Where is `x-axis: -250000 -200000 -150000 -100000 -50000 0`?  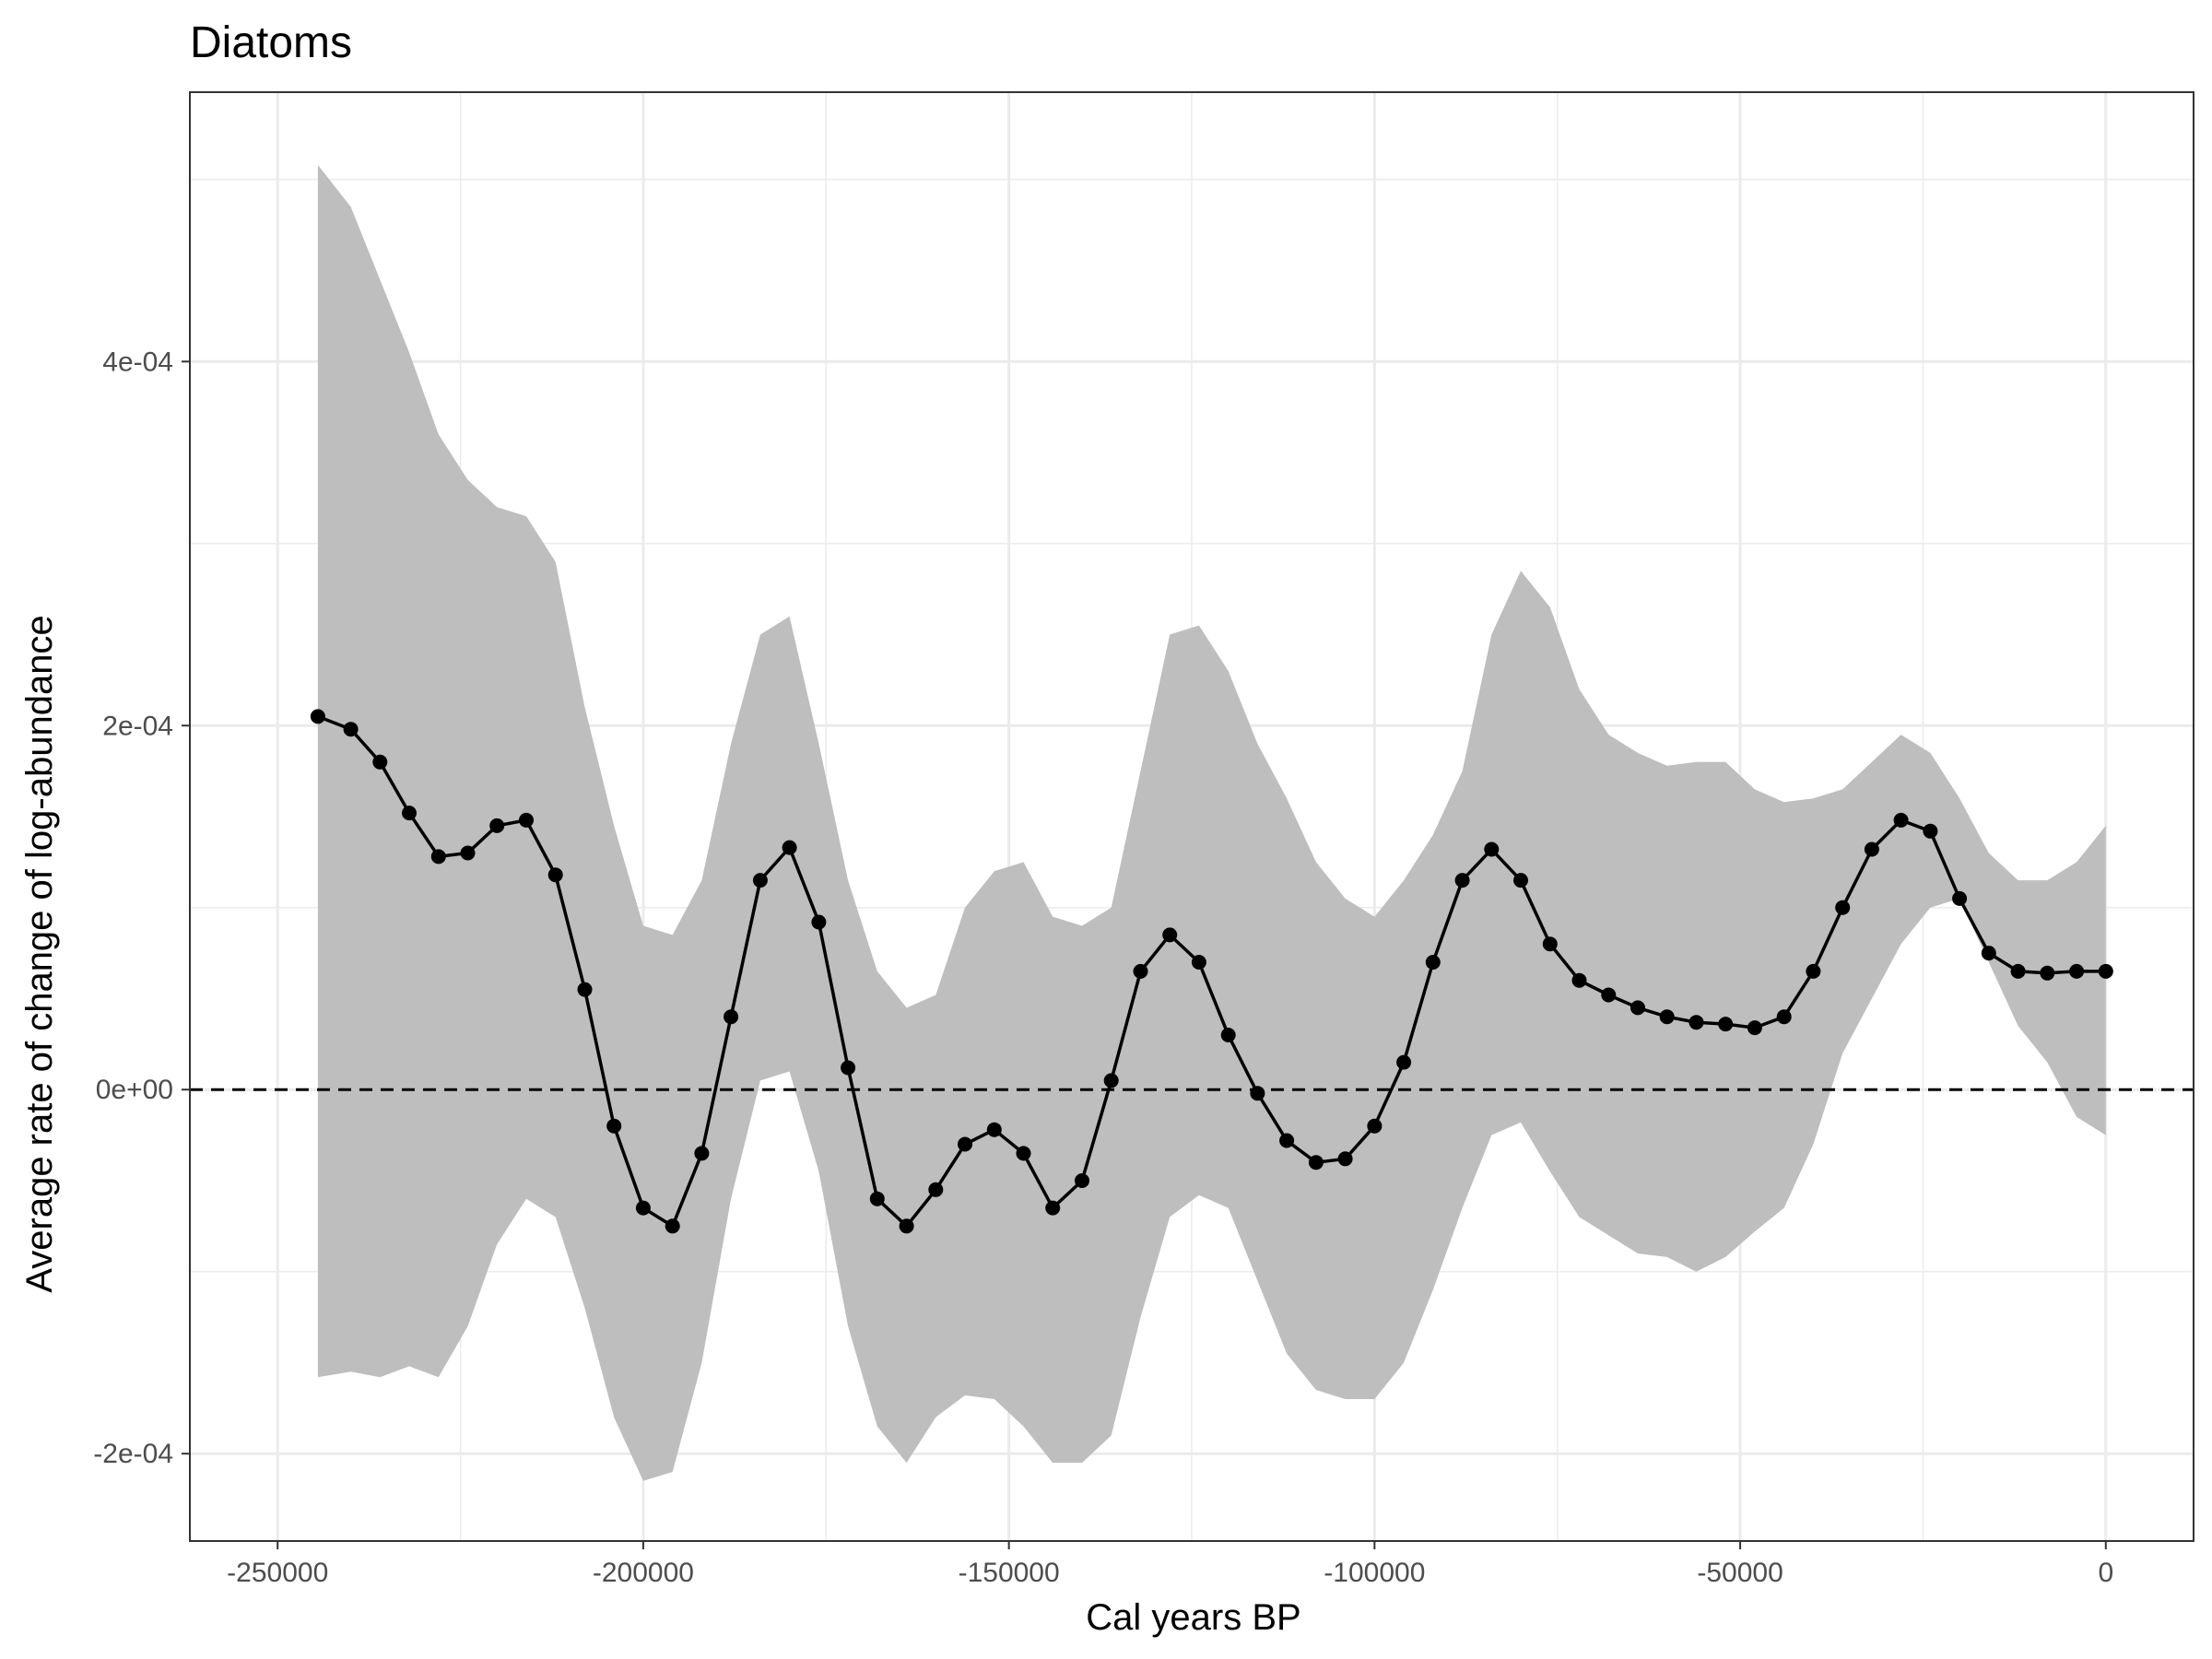 x-axis: -250000 -200000 -150000 -100000 -50000 0 is located at coordinates (1170, 1564).